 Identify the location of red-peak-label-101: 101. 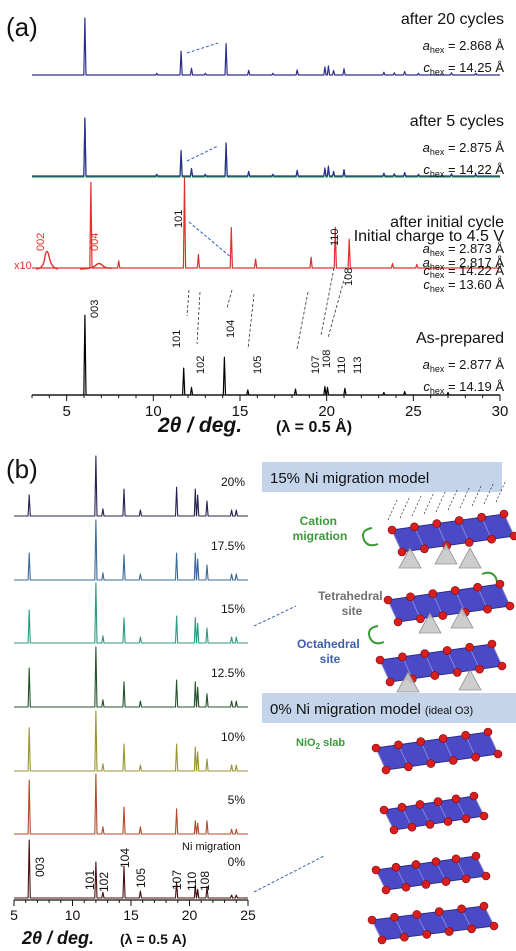
(179, 219).